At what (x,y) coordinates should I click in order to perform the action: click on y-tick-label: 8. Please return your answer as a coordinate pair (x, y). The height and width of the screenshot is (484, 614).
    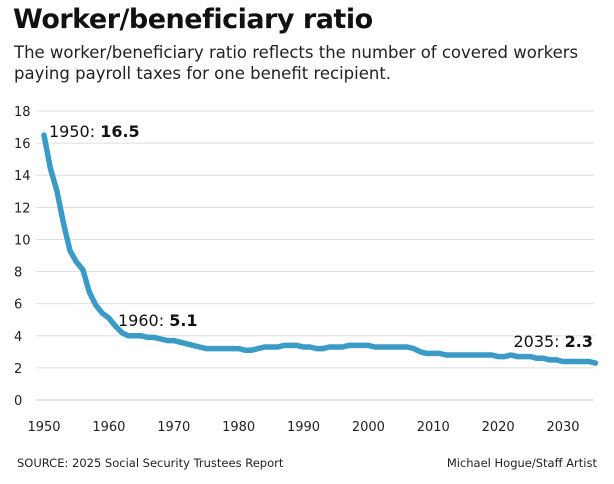
    Looking at the image, I should click on (18, 273).